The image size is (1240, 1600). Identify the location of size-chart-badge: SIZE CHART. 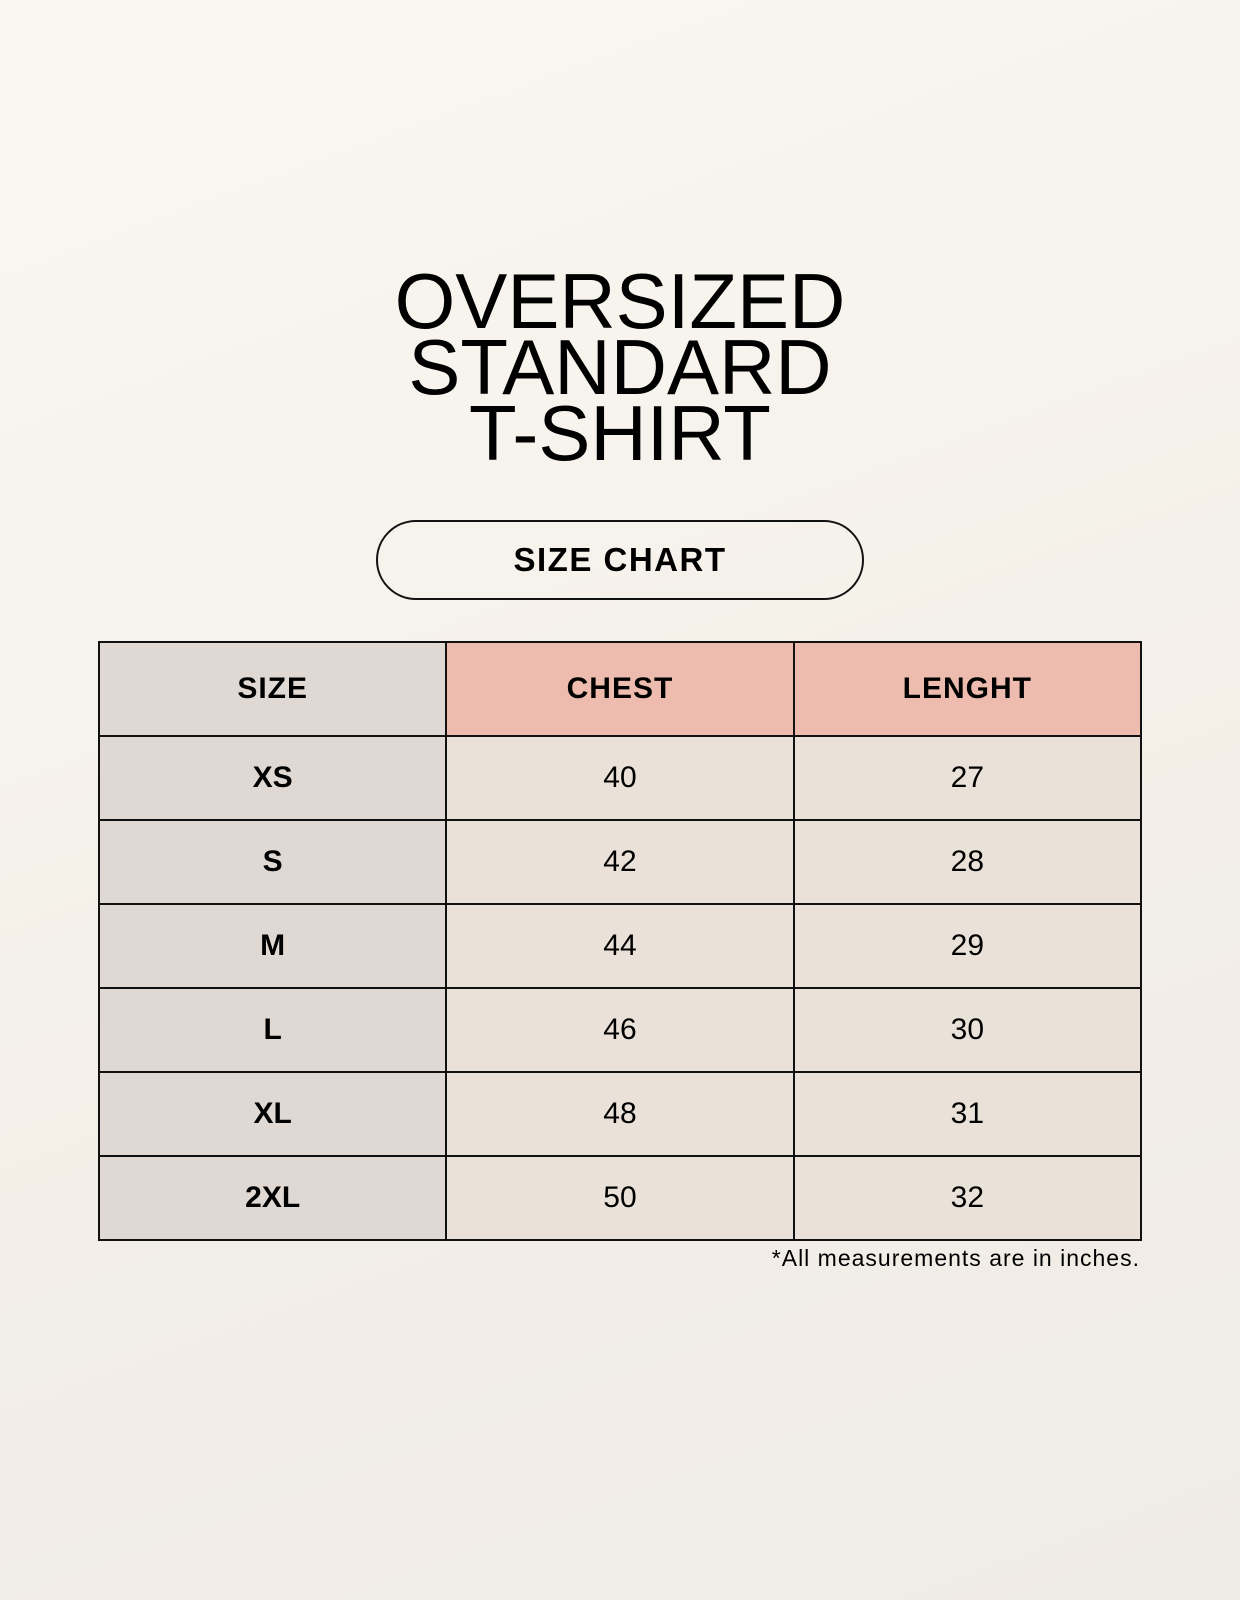
(620, 560).